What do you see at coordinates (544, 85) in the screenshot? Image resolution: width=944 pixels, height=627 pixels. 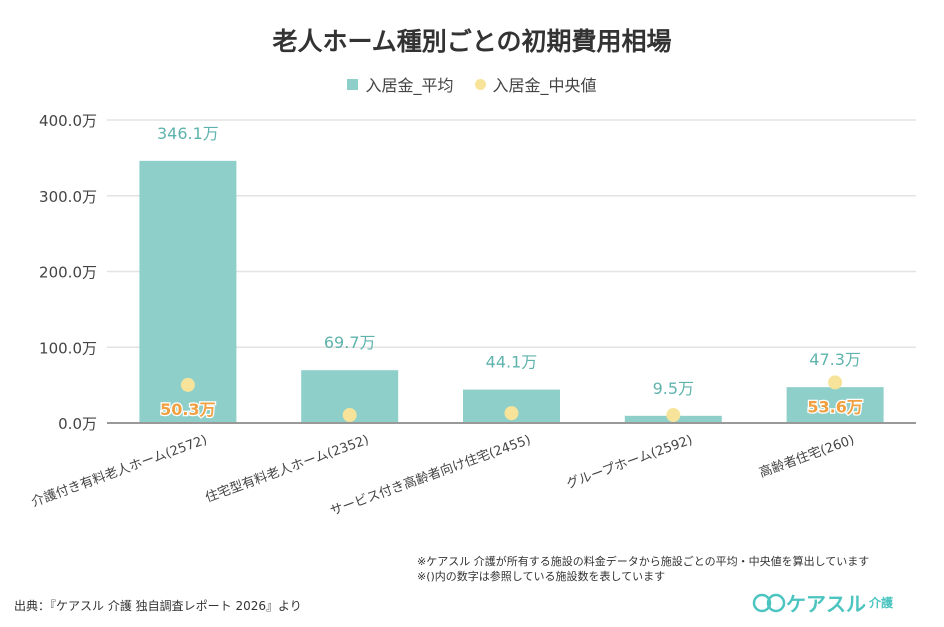 I see `legend-label-median: 入居金_中央値` at bounding box center [544, 85].